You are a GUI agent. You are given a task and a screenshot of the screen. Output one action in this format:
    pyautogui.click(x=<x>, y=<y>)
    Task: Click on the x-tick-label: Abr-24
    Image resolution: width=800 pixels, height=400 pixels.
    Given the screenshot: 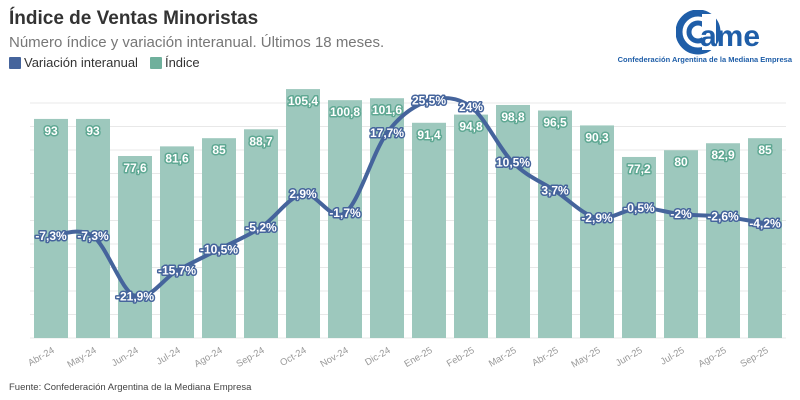 What is the action you would take?
    pyautogui.click(x=41, y=357)
    